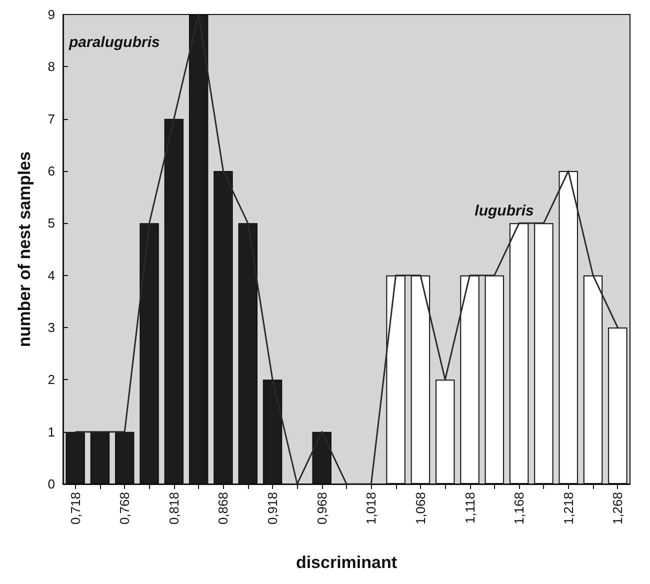 Image resolution: width=650 pixels, height=584 pixels. Describe the element at coordinates (24, 249) in the screenshot. I see `y-axis-title: number of nest samples` at that location.